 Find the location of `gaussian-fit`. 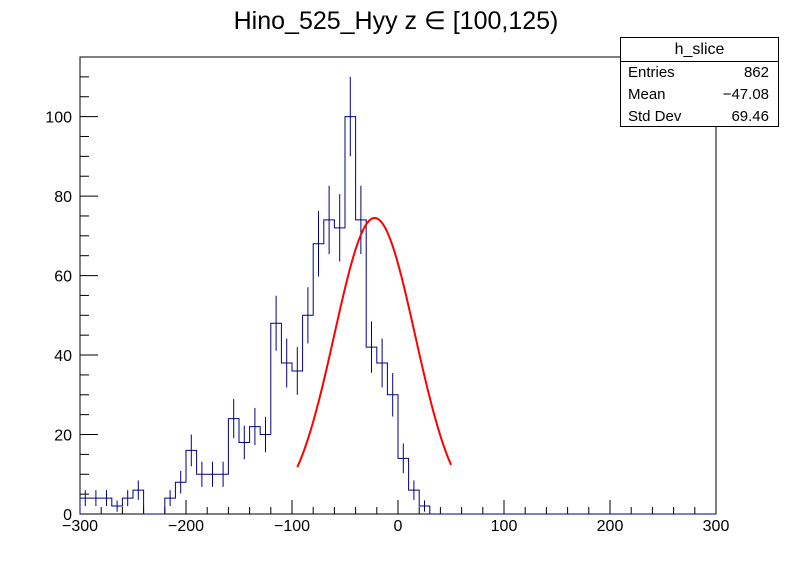

gaussian-fit is located at coordinates (374, 342).